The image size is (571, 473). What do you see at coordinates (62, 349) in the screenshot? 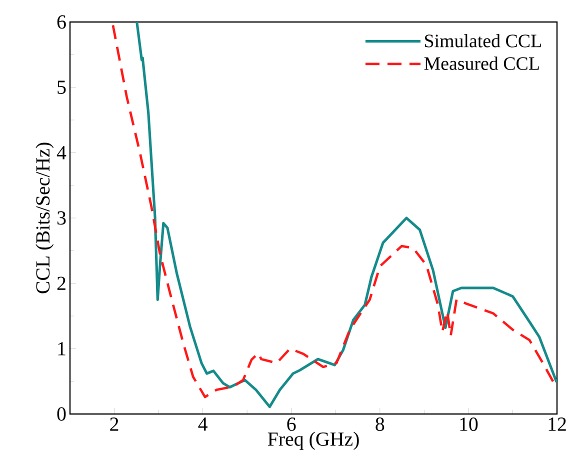
I see `y-tick-label: 1` at bounding box center [62, 349].